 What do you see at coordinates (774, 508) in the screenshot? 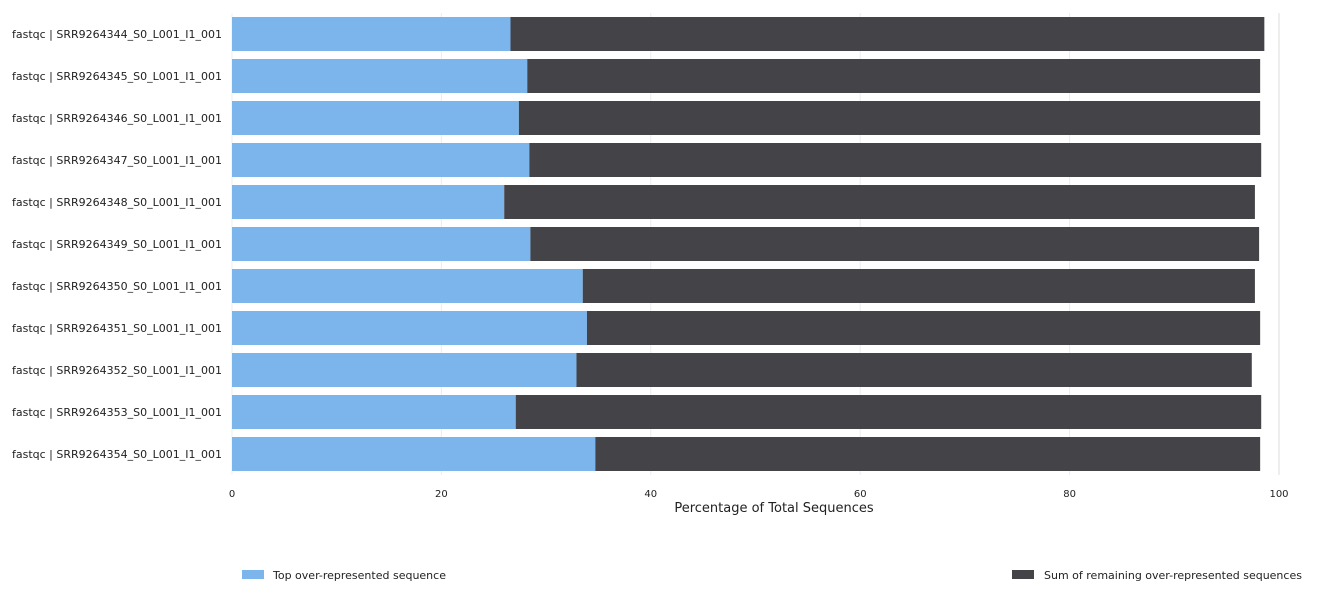
I see `x-axis-title: Percentage of Total Sequences` at bounding box center [774, 508].